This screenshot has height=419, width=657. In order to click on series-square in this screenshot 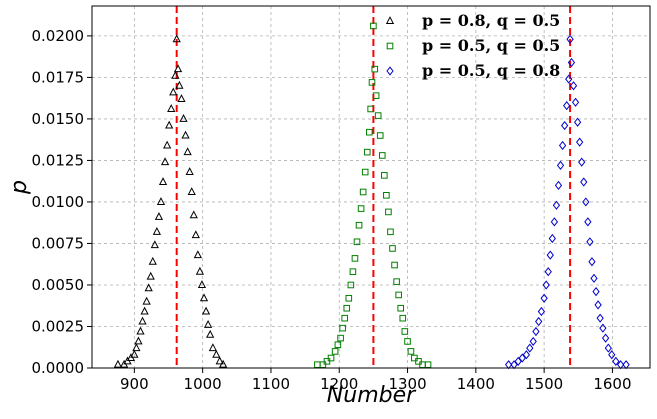, I will do `click(373, 195)`.